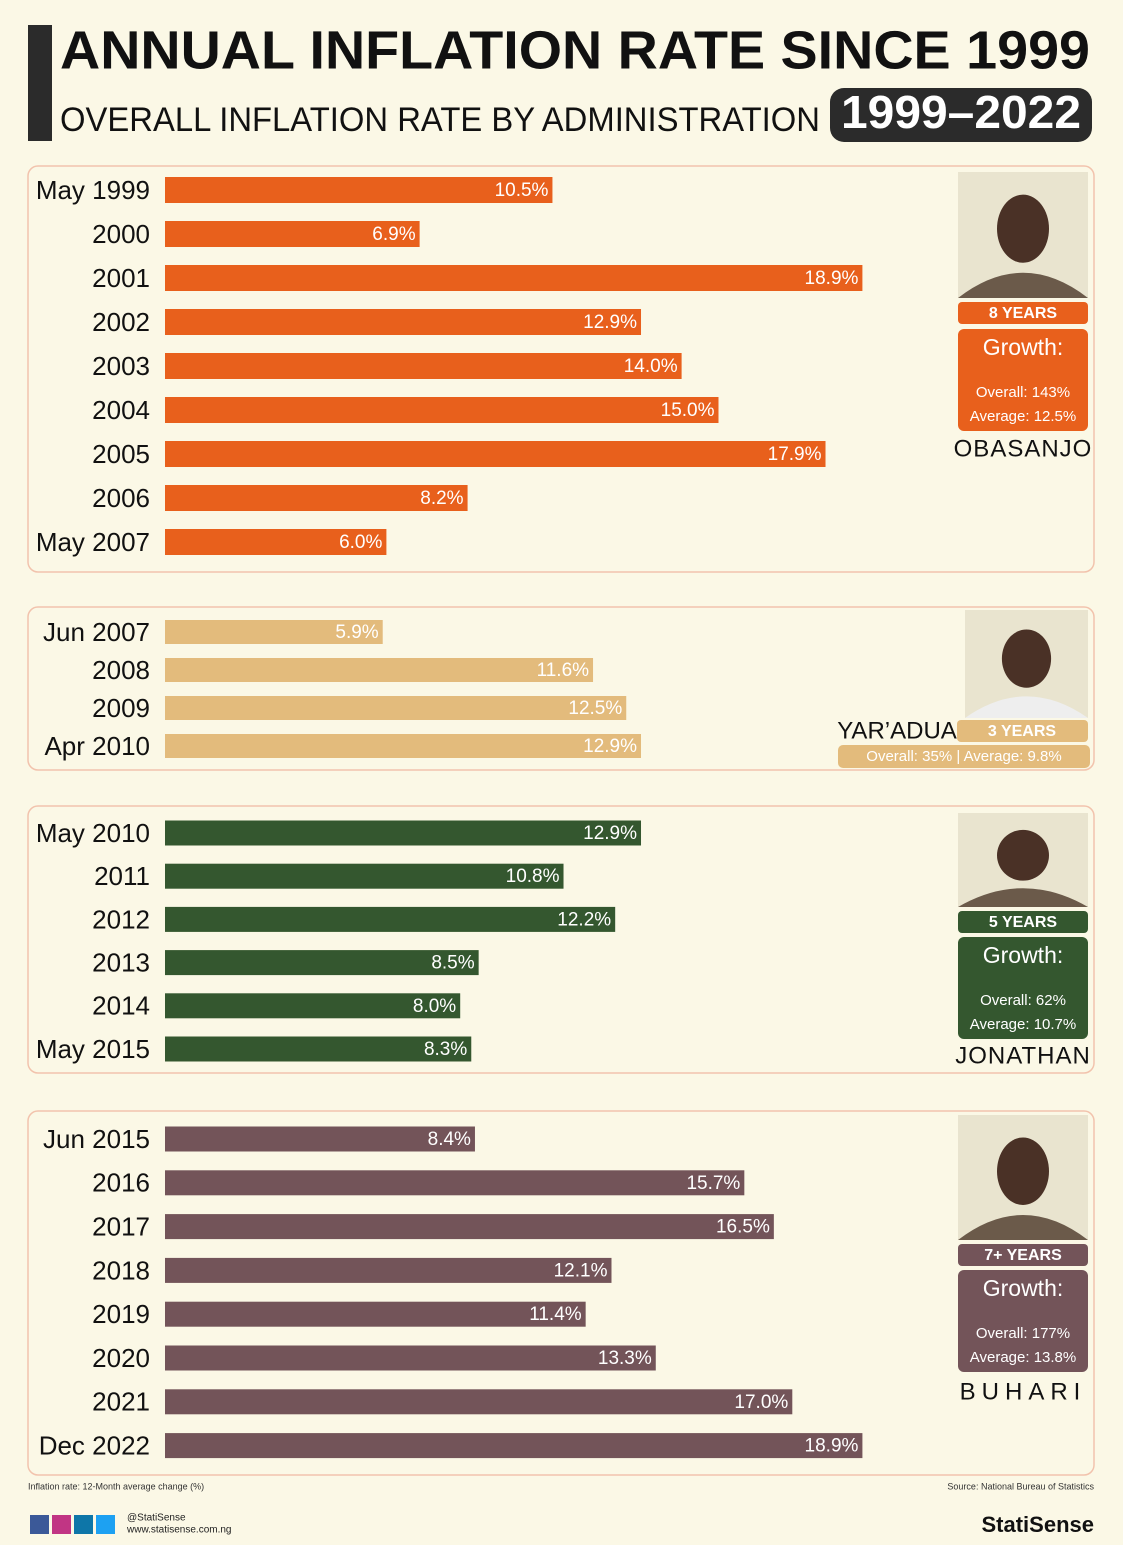 Image resolution: width=1123 pixels, height=1545 pixels. Describe the element at coordinates (743, 1227) in the screenshot. I see `value-label: 16.5%` at that location.